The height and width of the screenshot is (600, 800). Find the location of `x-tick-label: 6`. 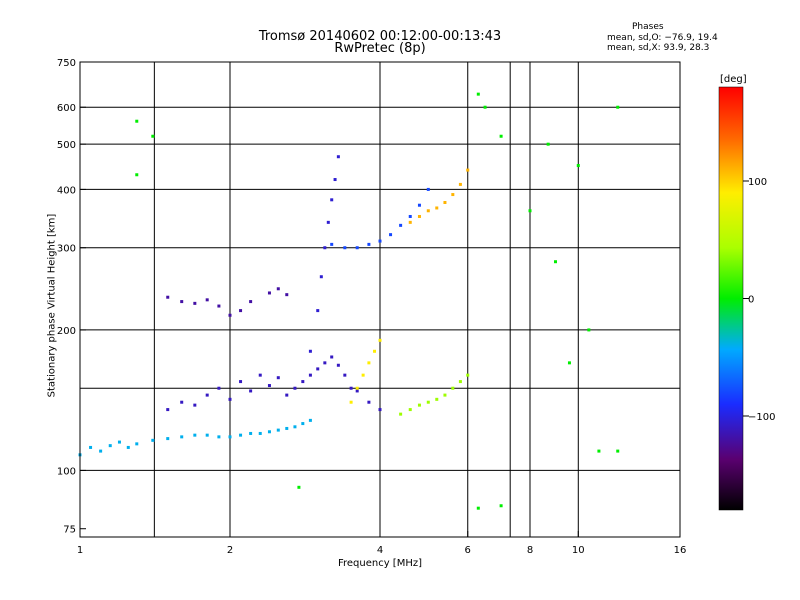

x-tick-label: 6 is located at coordinates (468, 550).